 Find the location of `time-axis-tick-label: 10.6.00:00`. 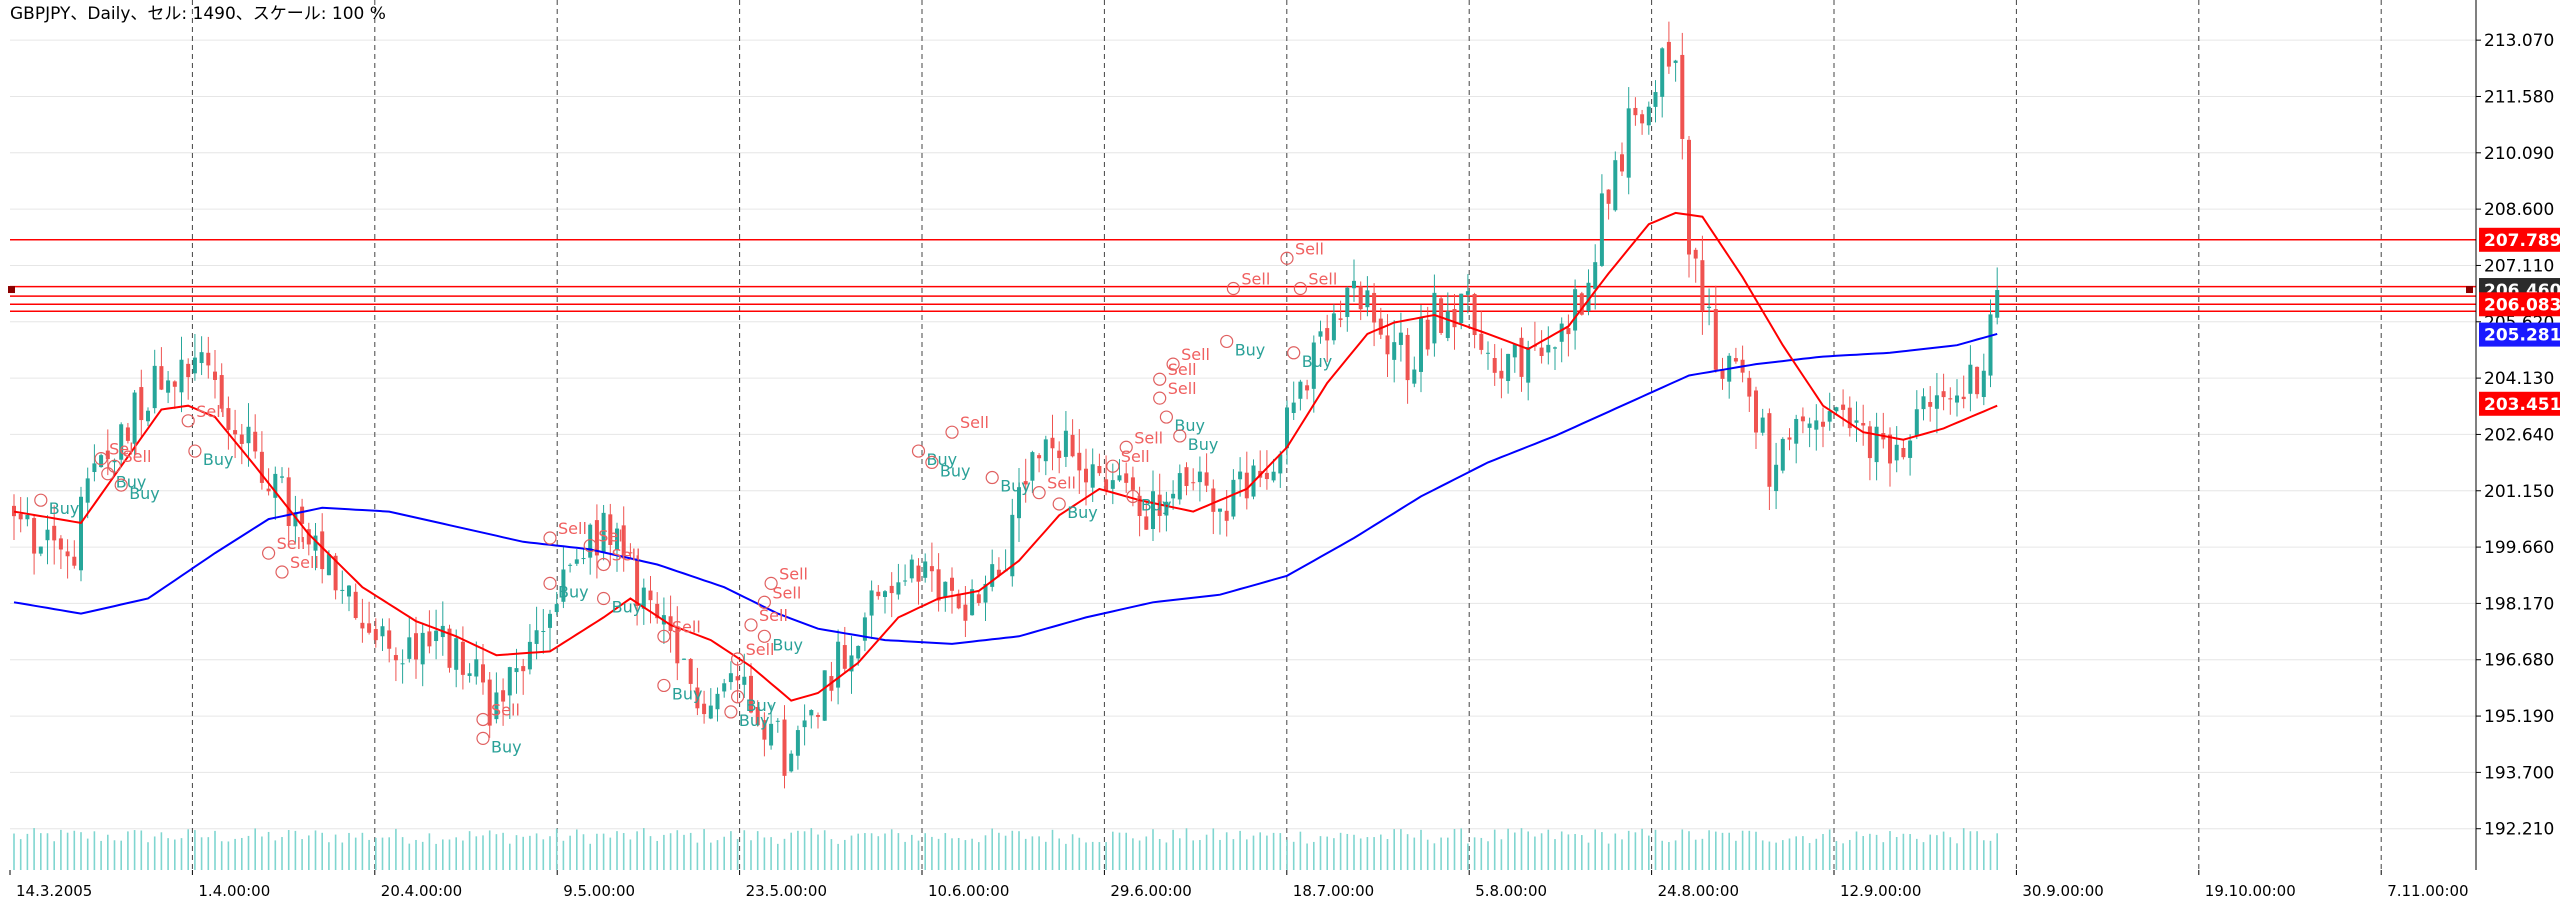

time-axis-tick-label: 10.6.00:00 is located at coordinates (968, 890).